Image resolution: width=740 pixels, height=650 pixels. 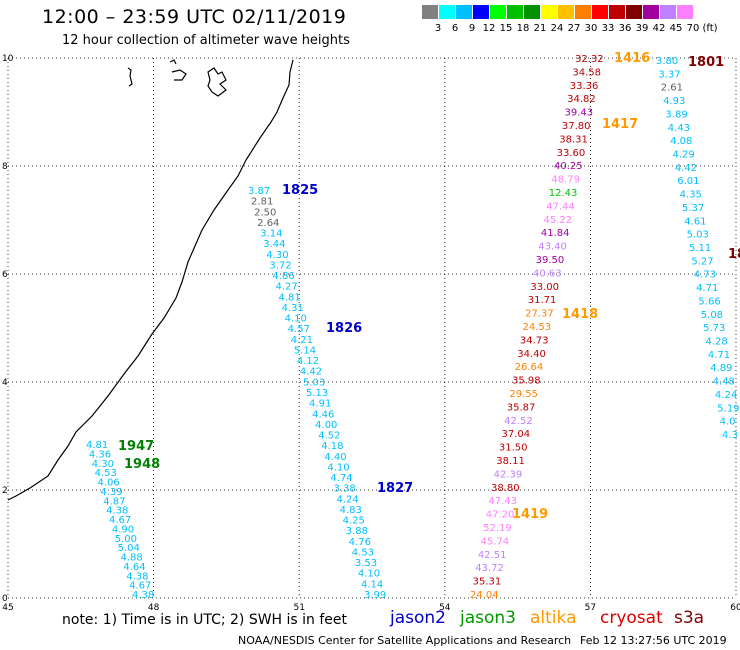 I want to click on pass-label: 18, so click(x=734, y=254).